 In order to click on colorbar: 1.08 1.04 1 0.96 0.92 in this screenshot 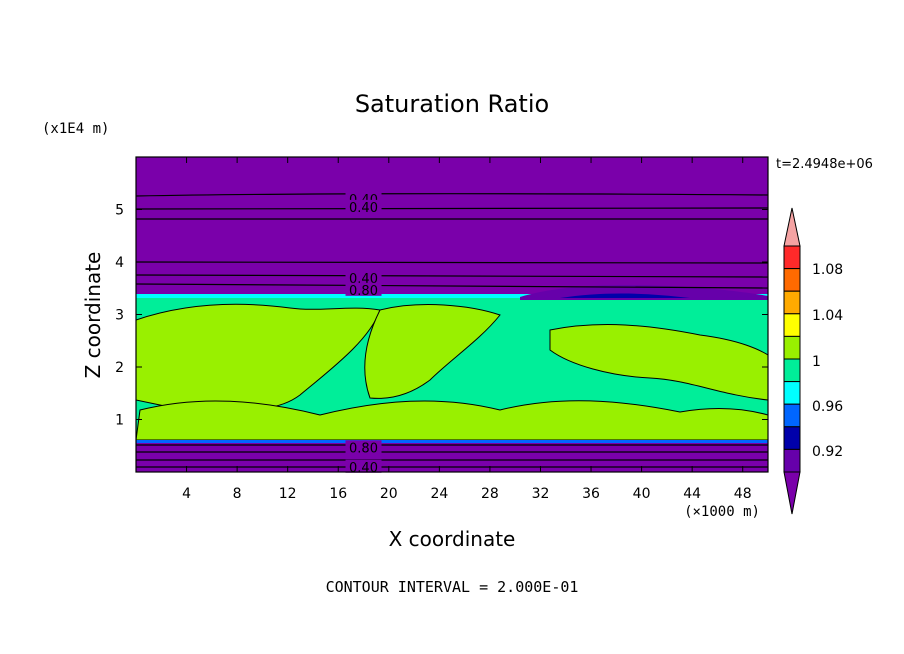, I will do `click(813, 361)`.